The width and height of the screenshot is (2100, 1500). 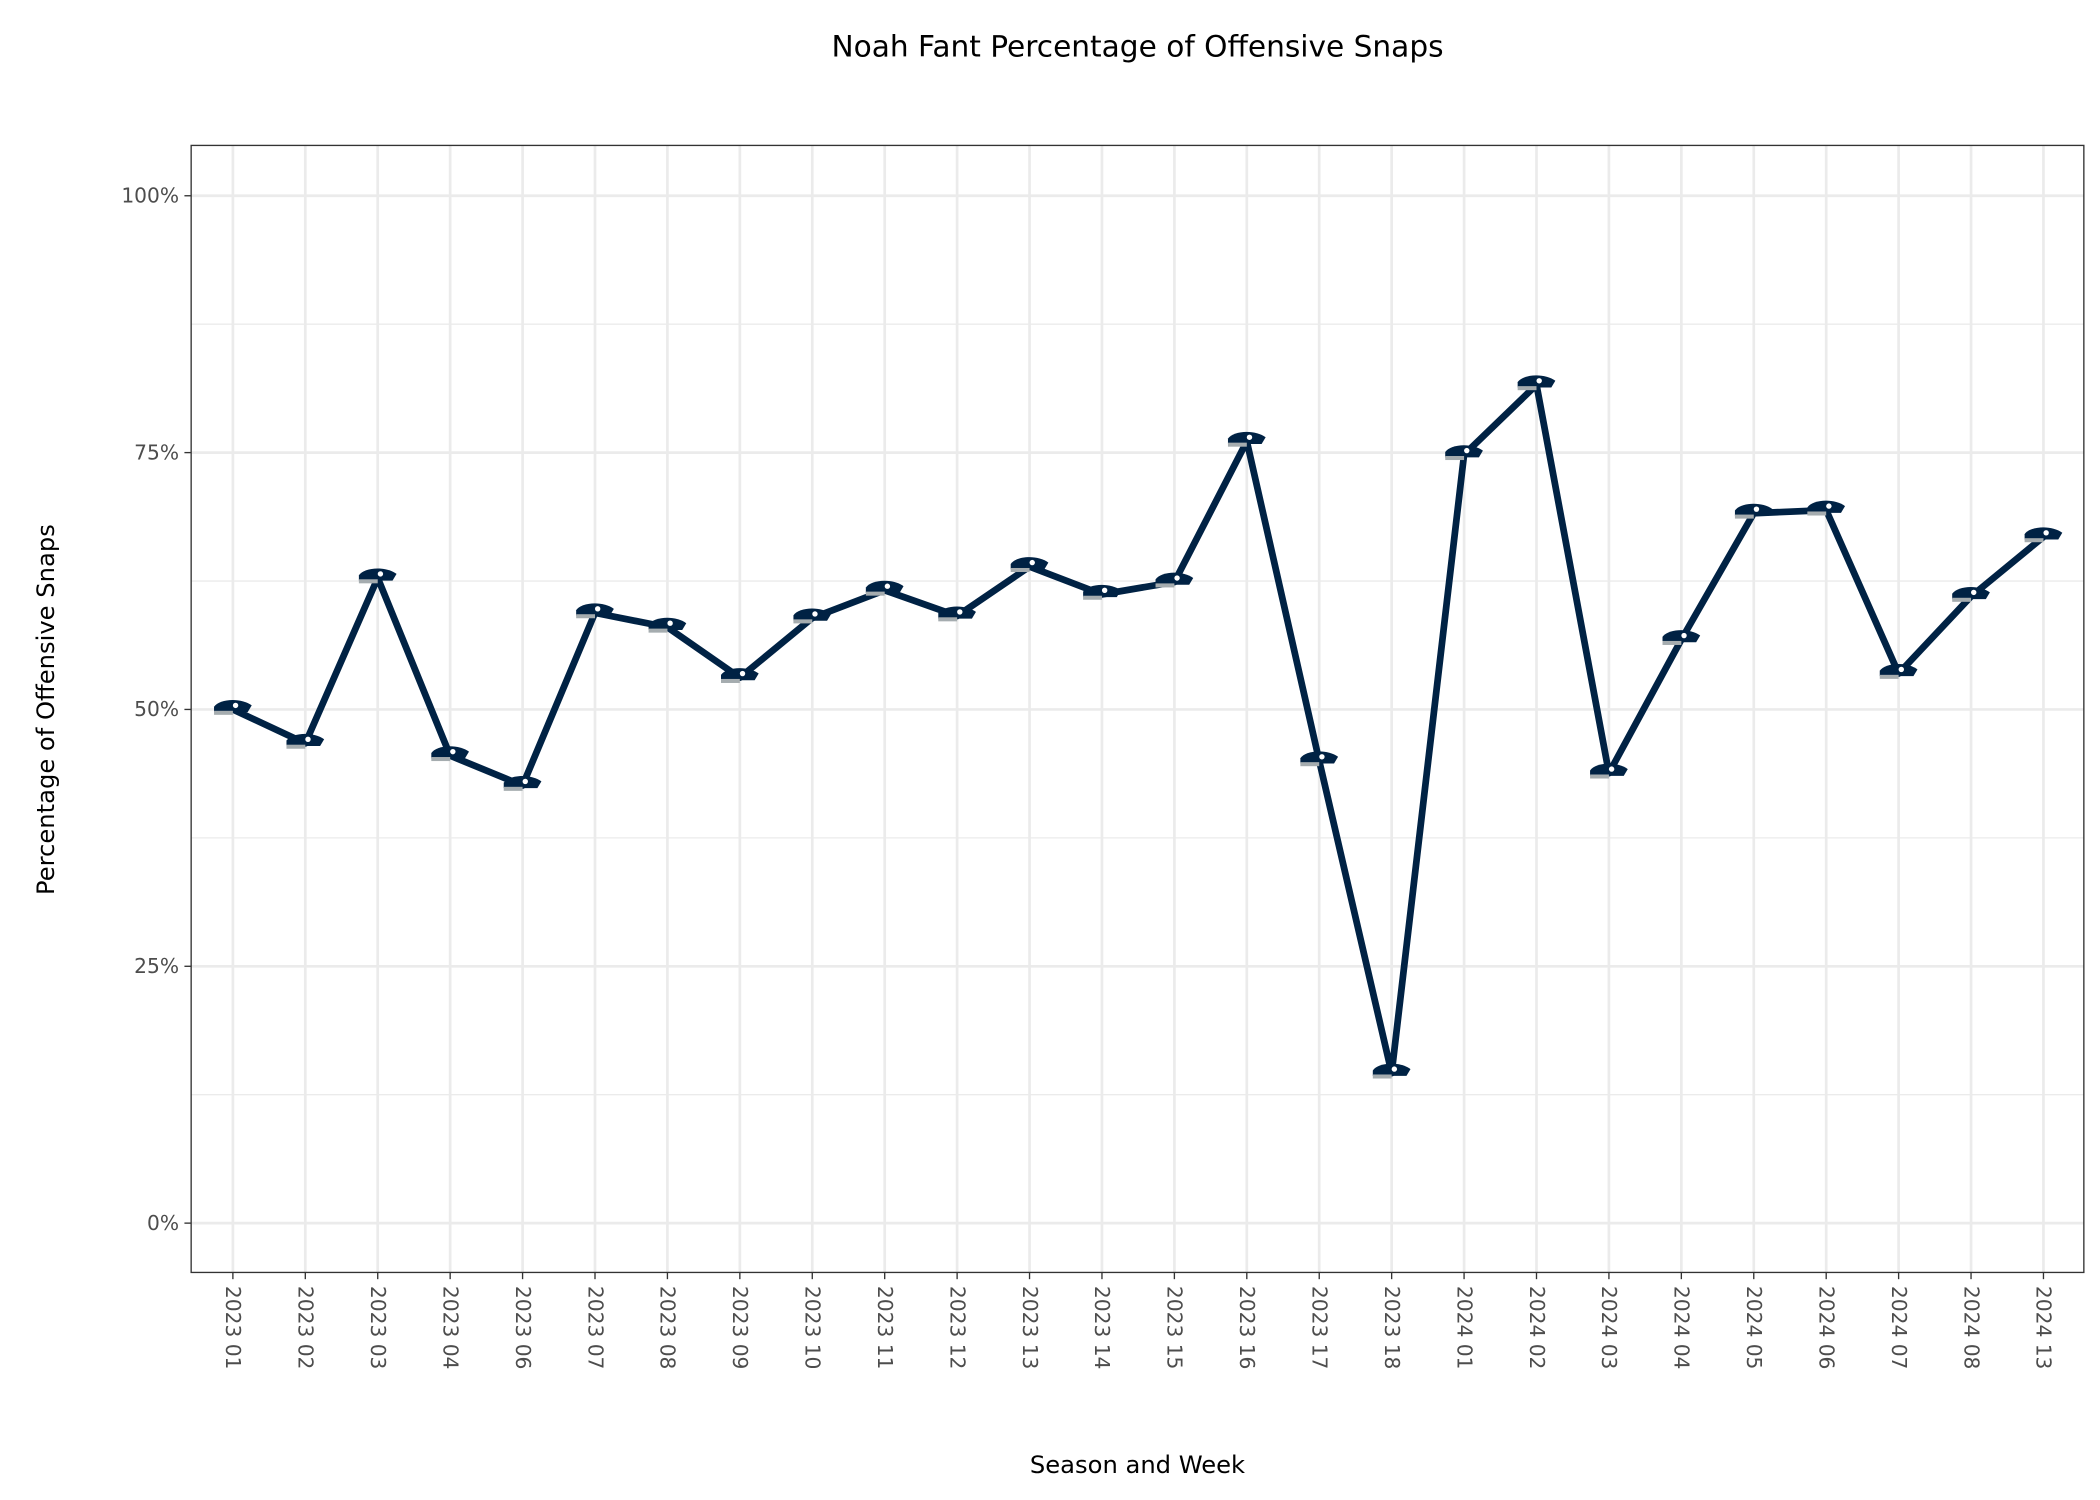 What do you see at coordinates (1392, 1327) in the screenshot?
I see `x-tick-label: 2023 18` at bounding box center [1392, 1327].